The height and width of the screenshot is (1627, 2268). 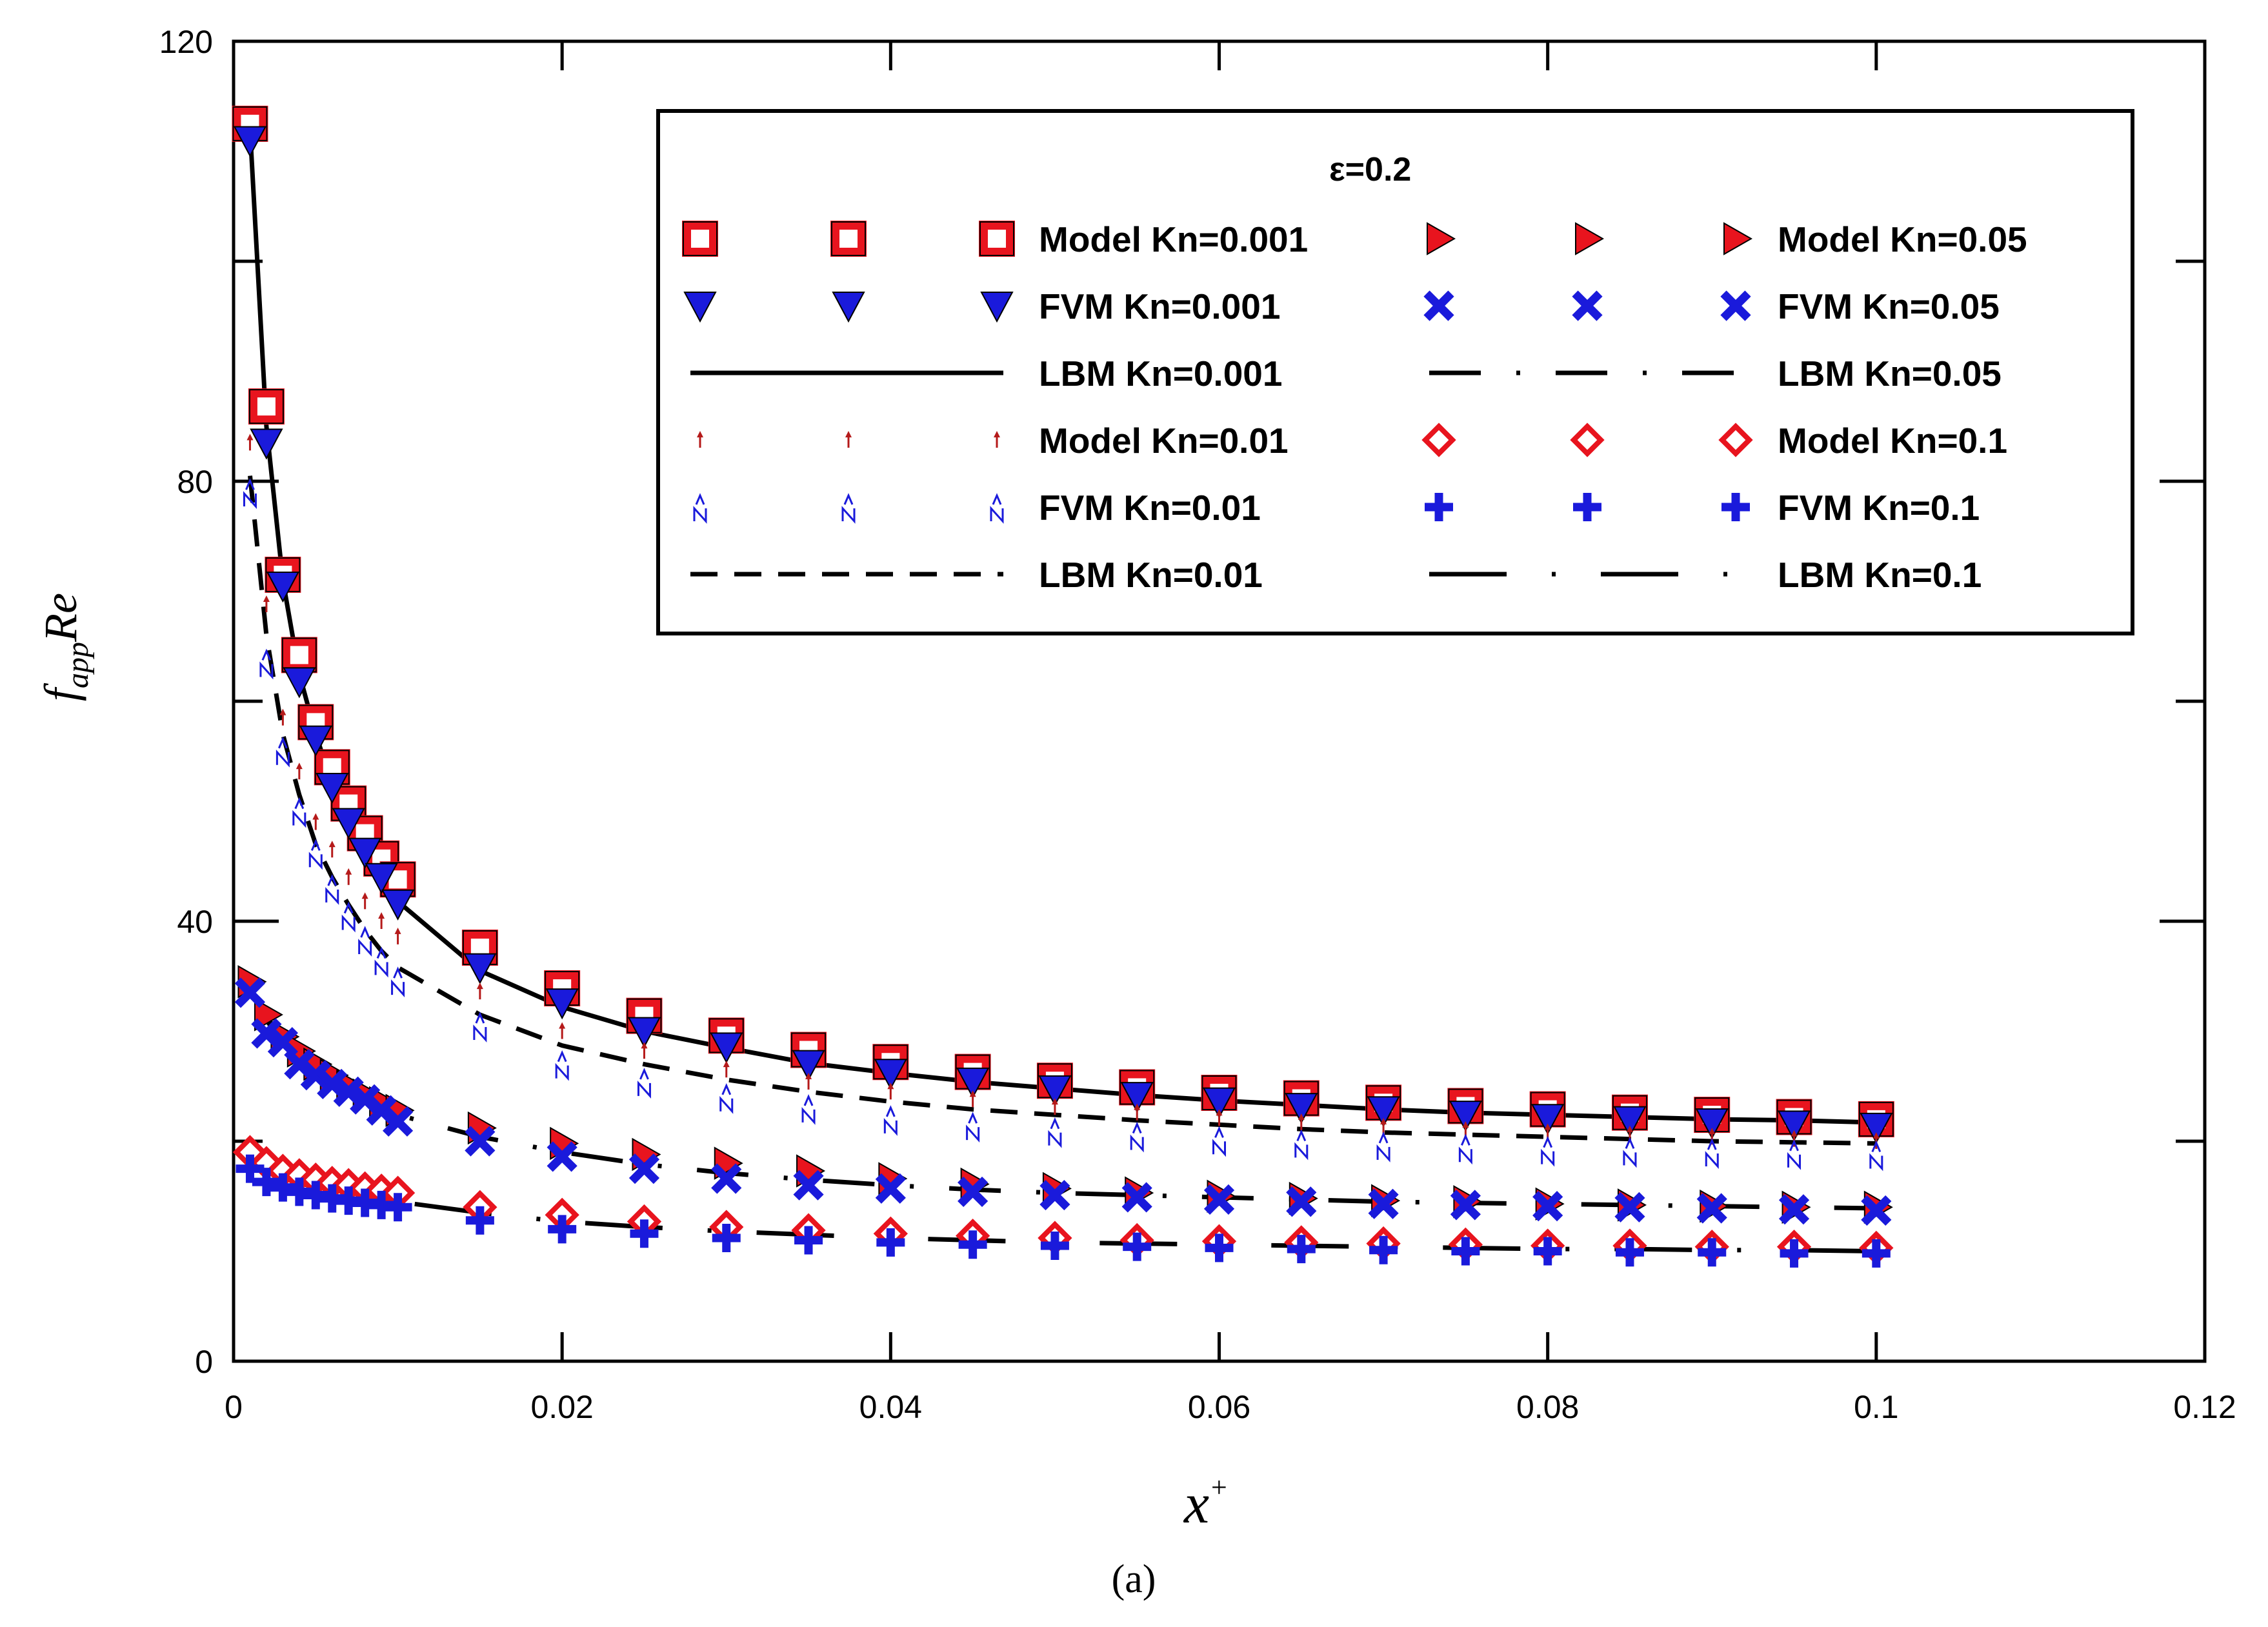 What do you see at coordinates (1219, 1407) in the screenshot?
I see `x-tick-label: 0.06` at bounding box center [1219, 1407].